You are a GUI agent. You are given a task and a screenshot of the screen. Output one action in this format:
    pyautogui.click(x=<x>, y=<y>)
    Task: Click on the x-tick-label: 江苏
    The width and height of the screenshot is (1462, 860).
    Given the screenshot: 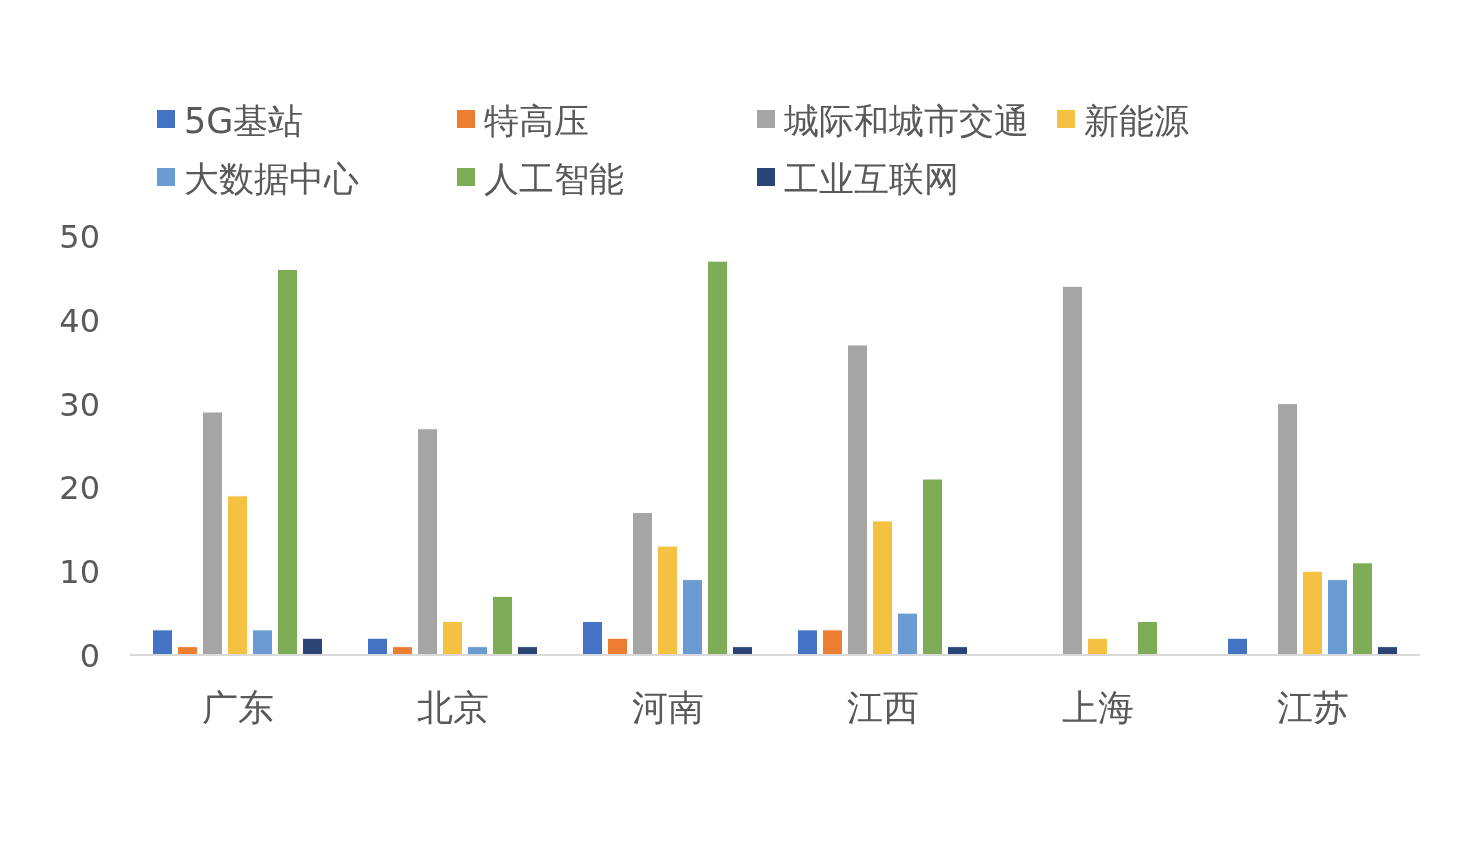 What is the action you would take?
    pyautogui.click(x=1312, y=707)
    